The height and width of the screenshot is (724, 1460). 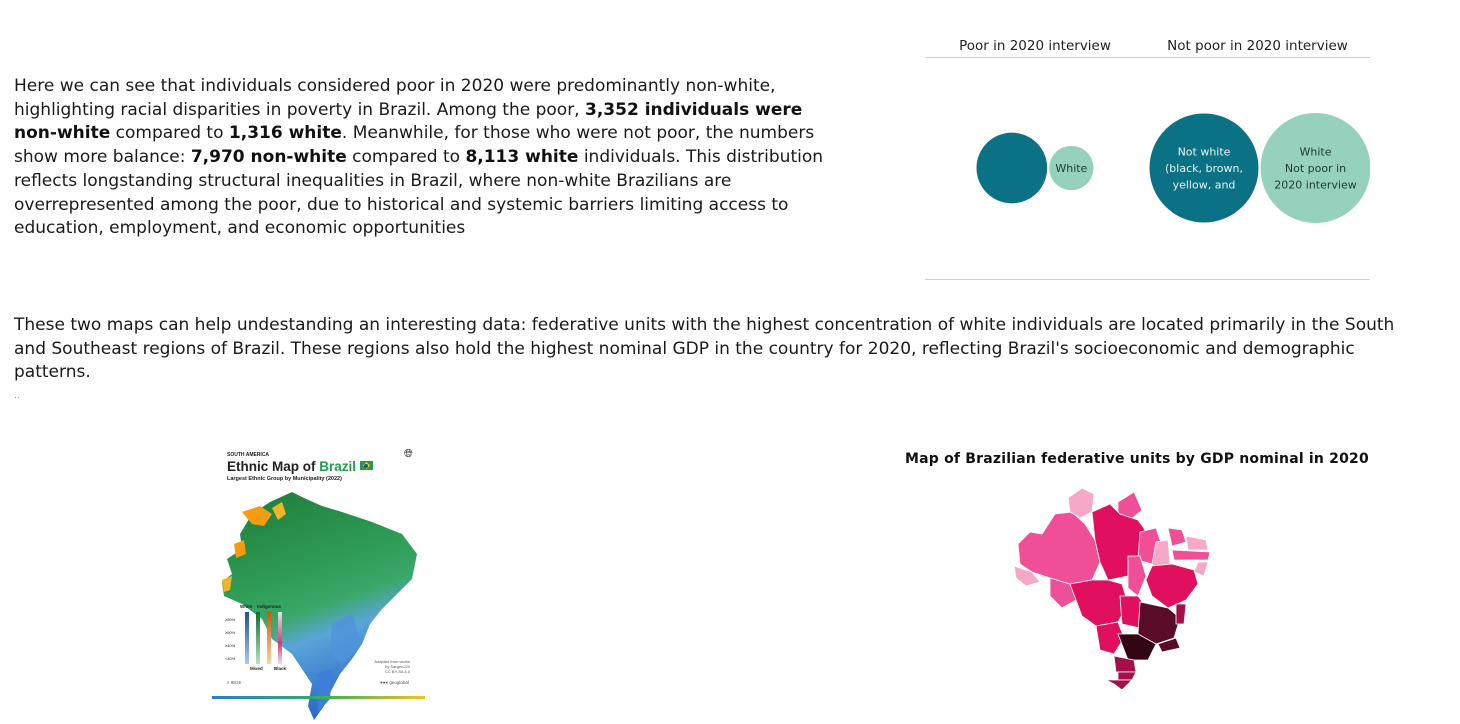 I want to click on state-pe, so click(x=1191, y=555).